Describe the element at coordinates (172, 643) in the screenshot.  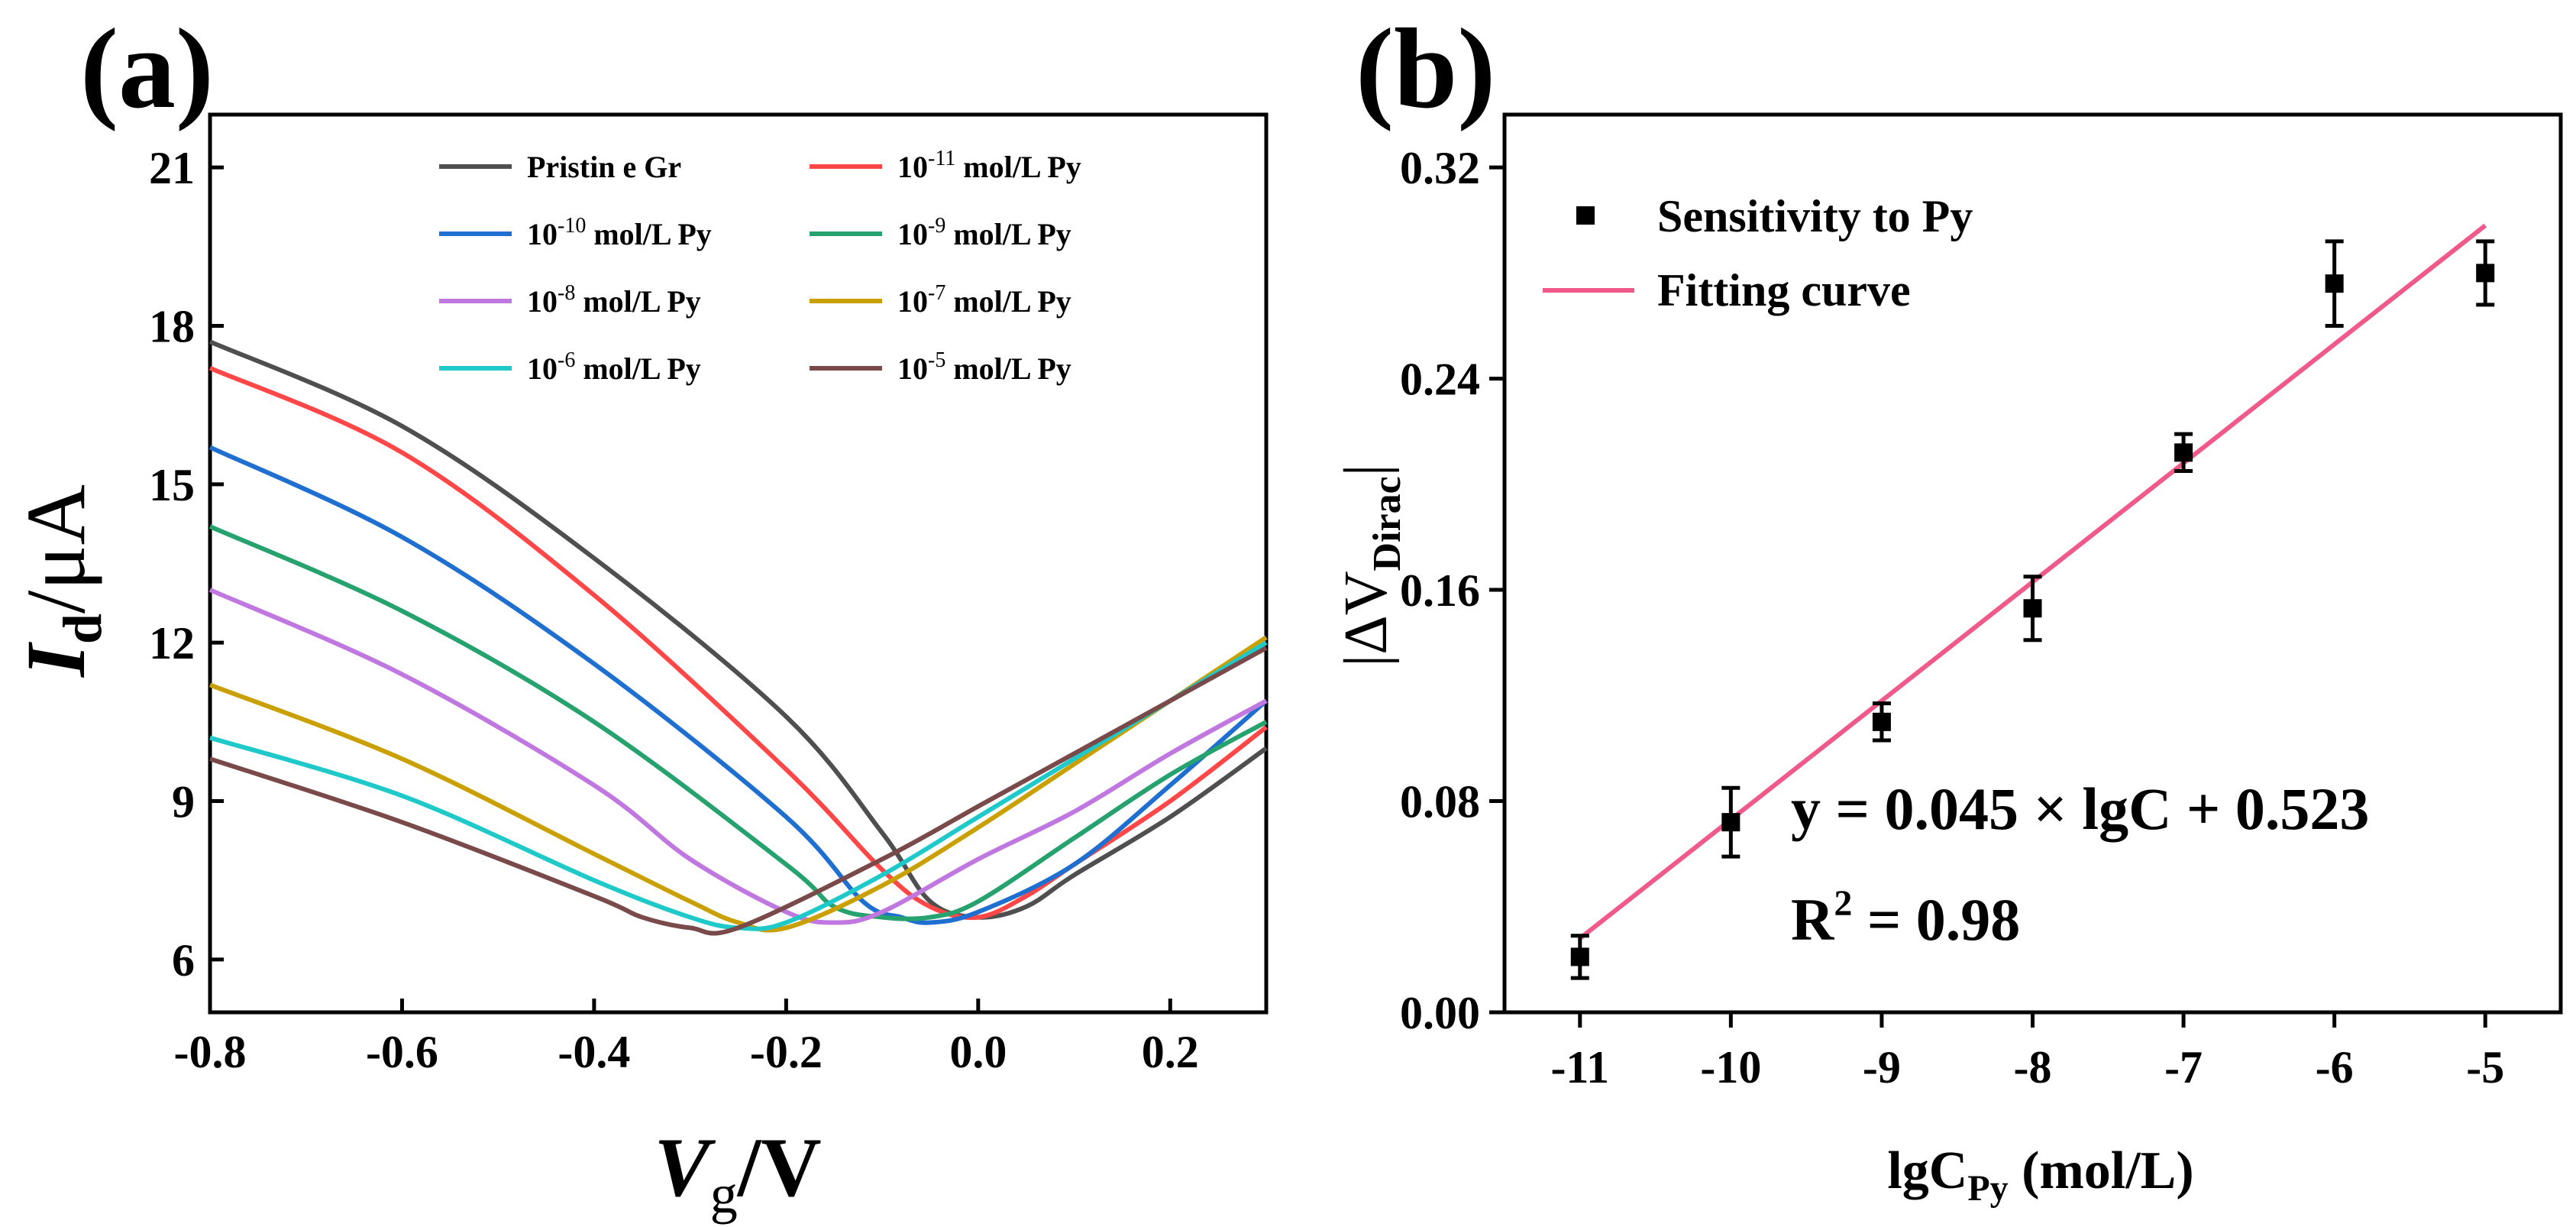
I see `panel-a-y-tick-label: 12` at that location.